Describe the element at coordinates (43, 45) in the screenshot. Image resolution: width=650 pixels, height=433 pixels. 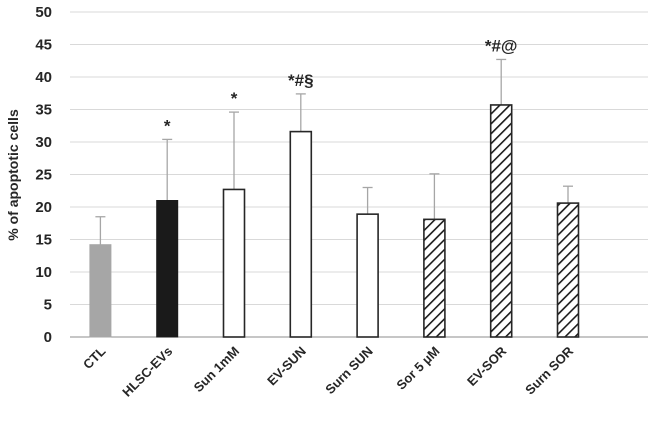
I see `y-tick-label: 45` at that location.